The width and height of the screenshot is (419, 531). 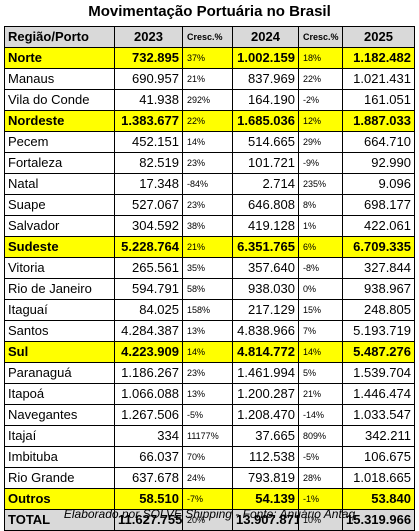 I want to click on value-2025: 1.887.033, so click(x=378, y=121).